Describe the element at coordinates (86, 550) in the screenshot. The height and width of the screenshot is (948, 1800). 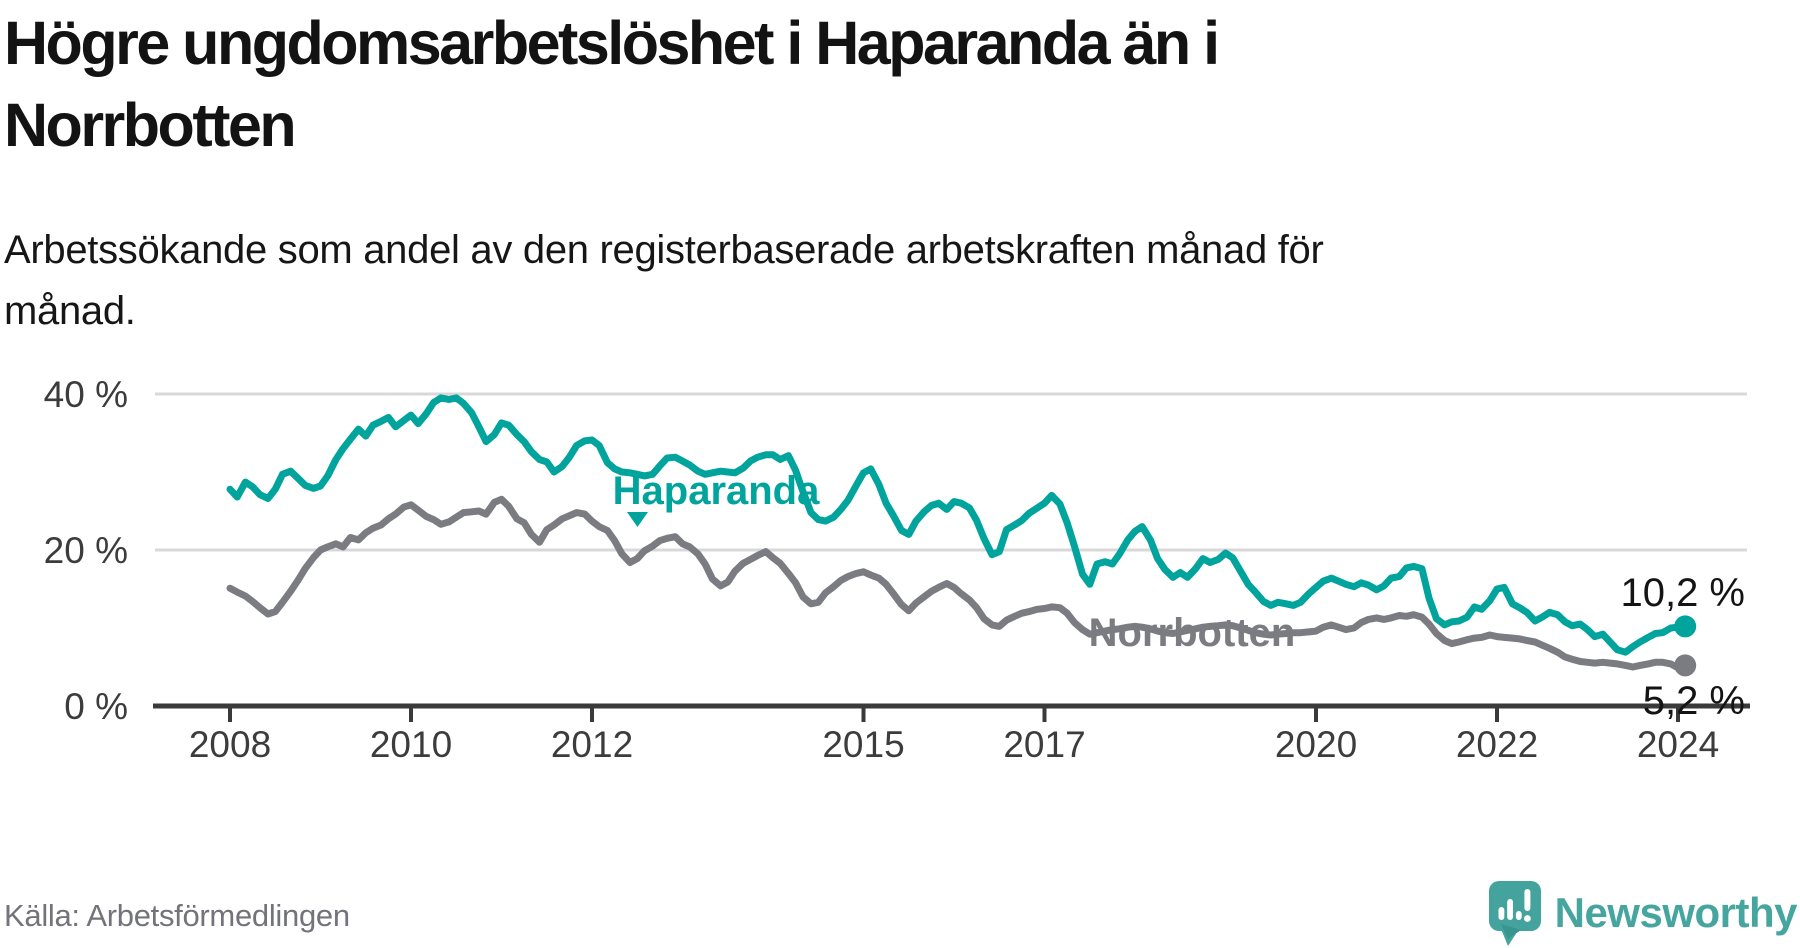
I see `y-tick-label: 20 %` at that location.